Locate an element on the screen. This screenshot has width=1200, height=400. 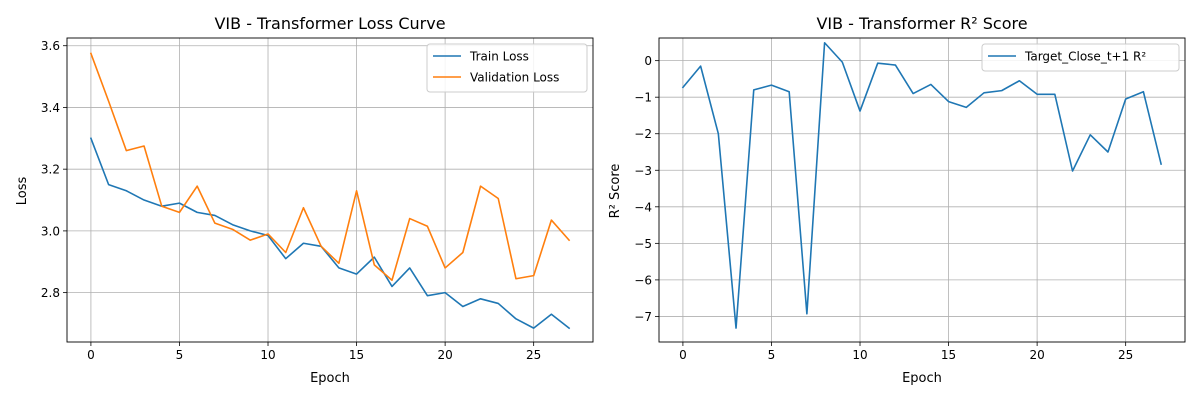
loss-legend-box is located at coordinates (507, 68).